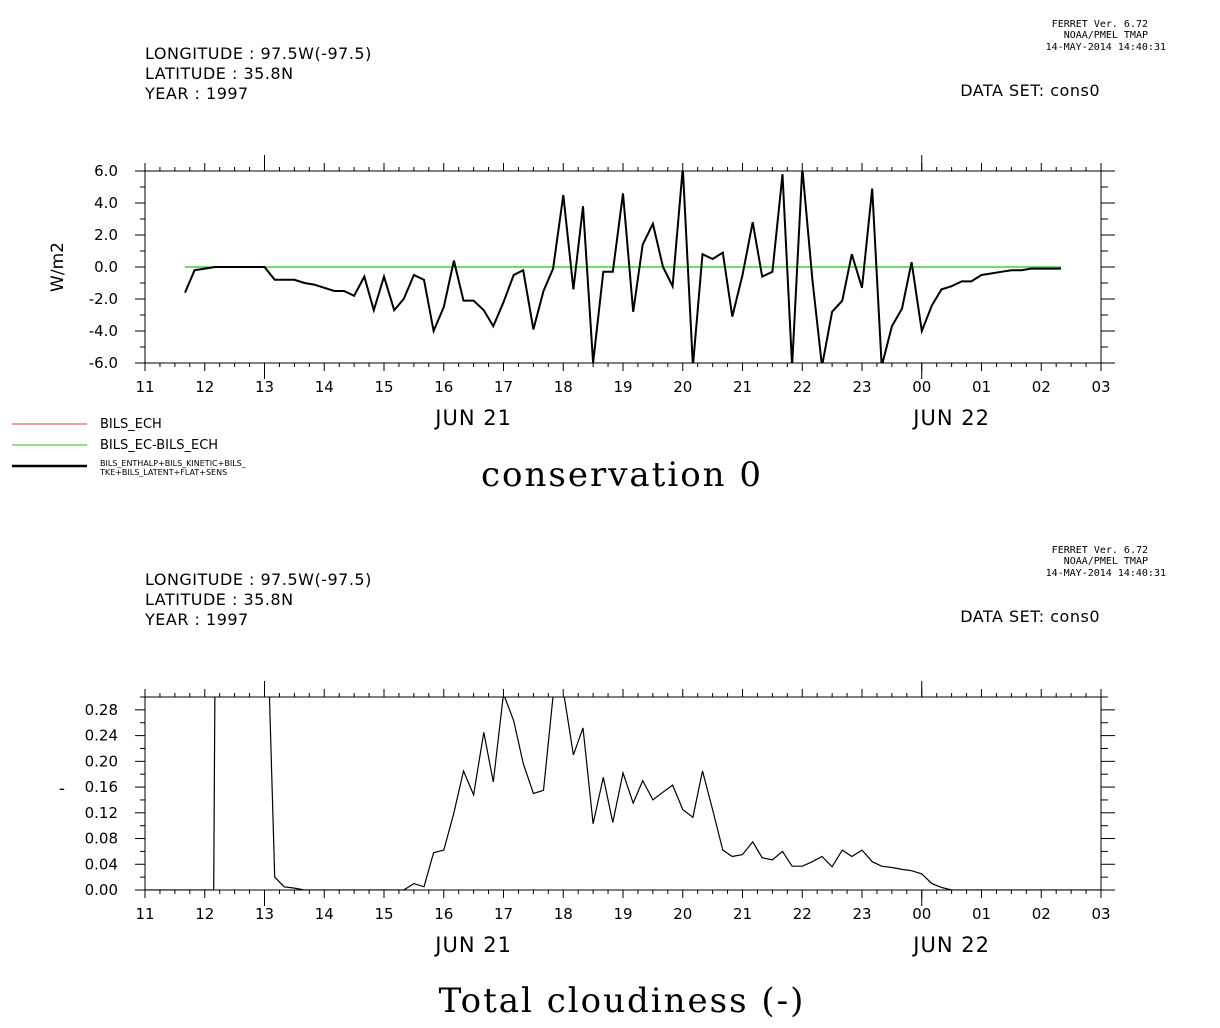 Image resolution: width=1220 pixels, height=1028 pixels. I want to click on ferret-version: FERRET Ver. 6.72, so click(1100, 24).